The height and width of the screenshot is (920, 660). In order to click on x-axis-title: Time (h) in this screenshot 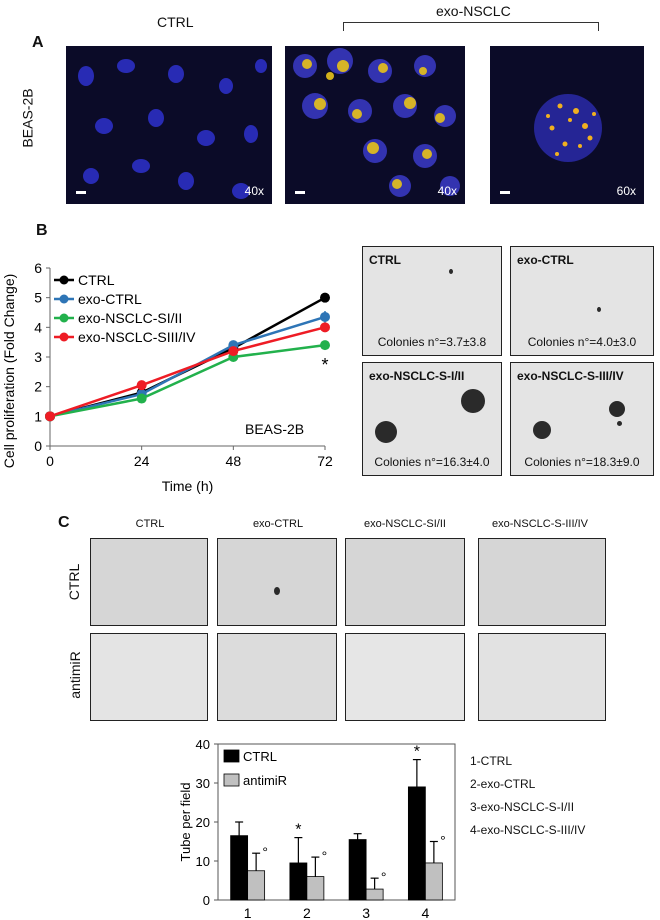, I will do `click(188, 486)`.